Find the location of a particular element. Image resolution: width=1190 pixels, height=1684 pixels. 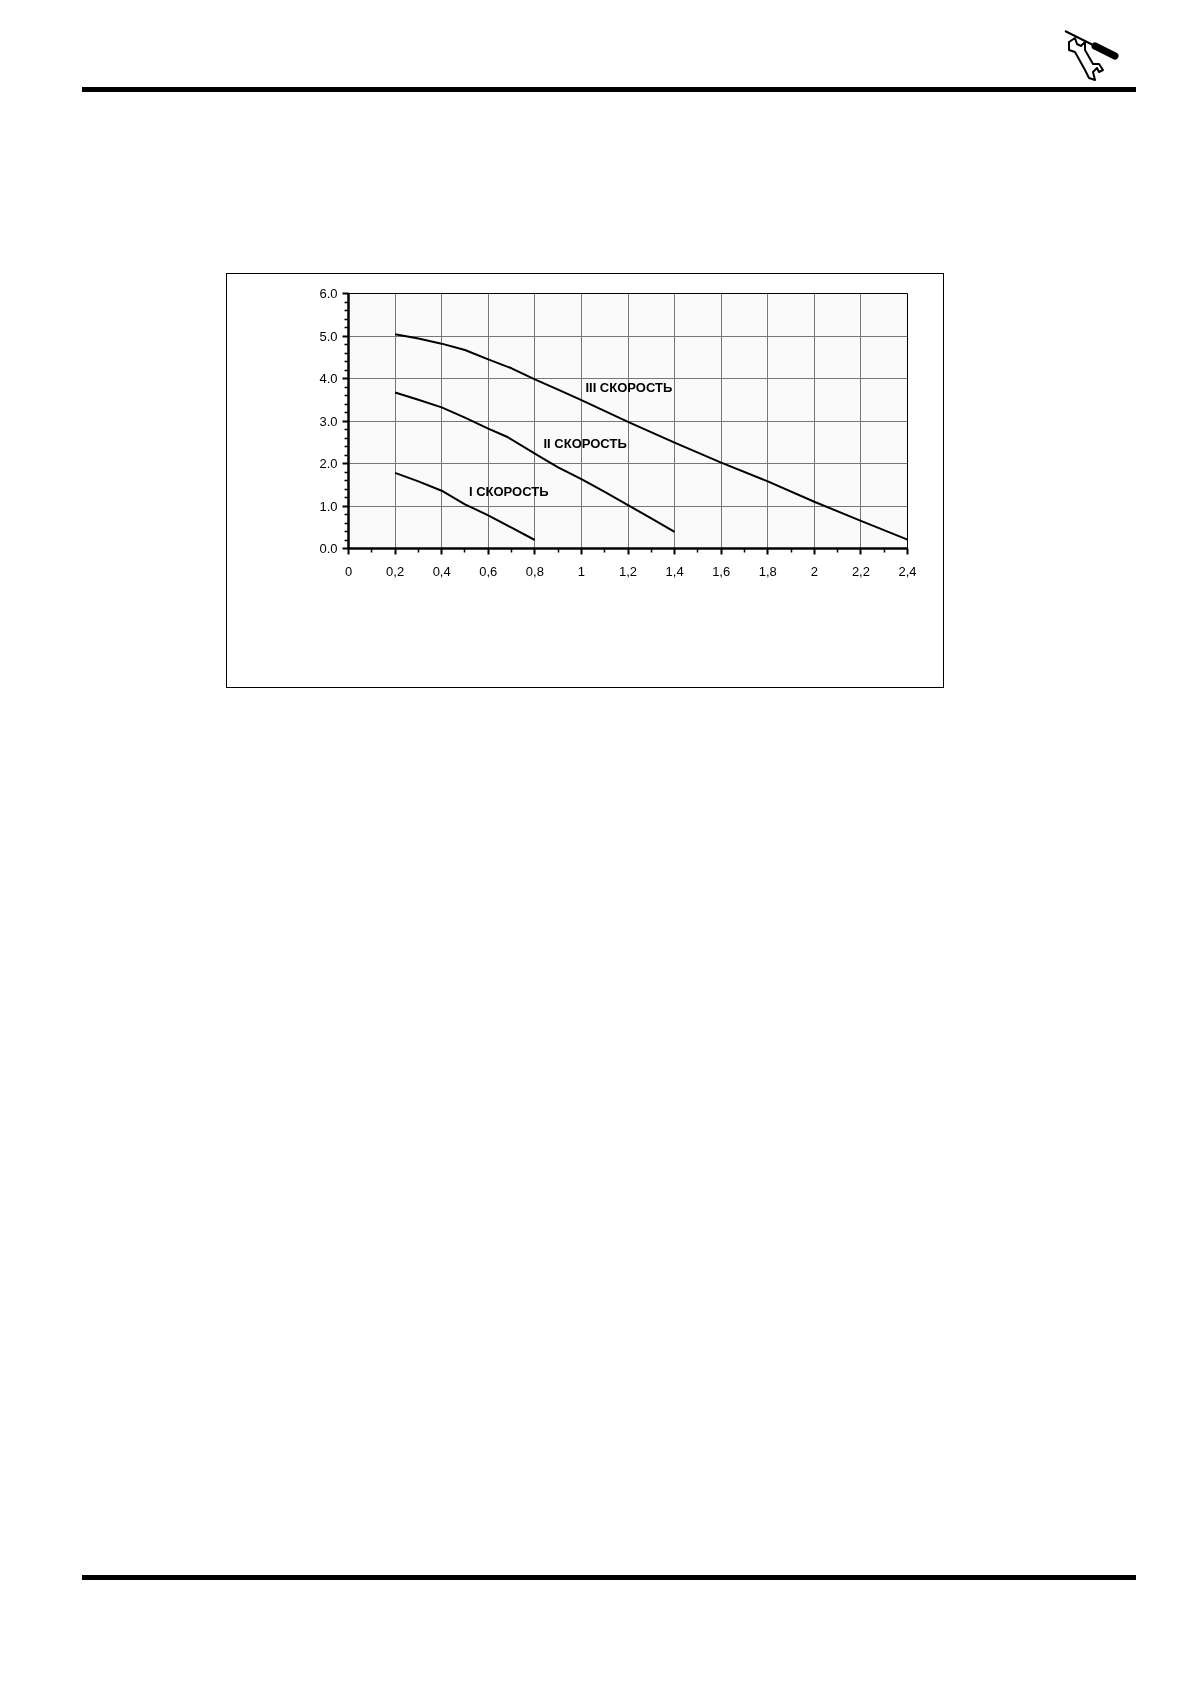

series-label: III СКОРОСТЬ is located at coordinates (629, 388).